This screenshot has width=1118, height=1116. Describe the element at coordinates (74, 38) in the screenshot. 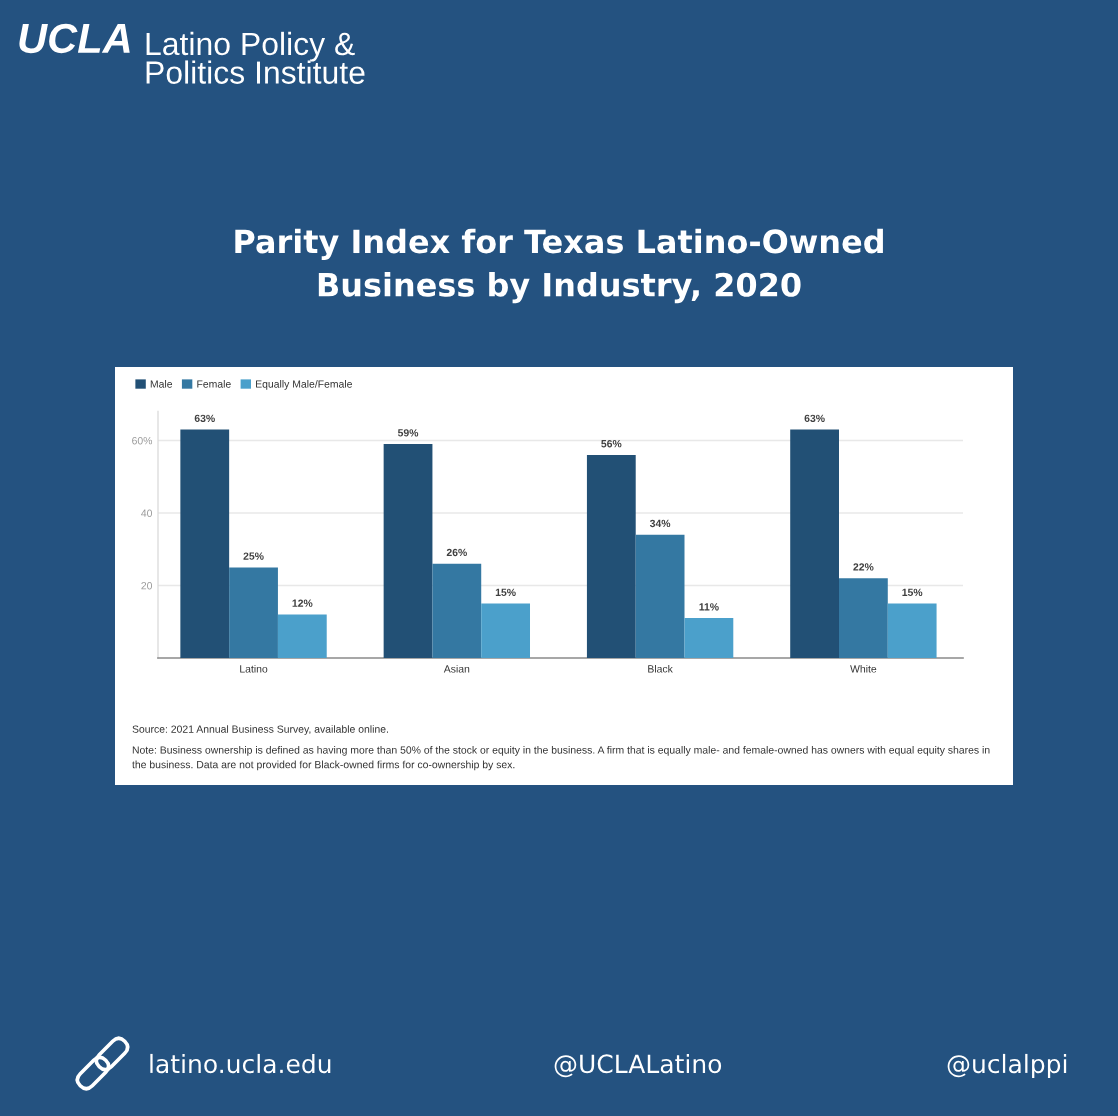

I see `text: UCLA` at that location.